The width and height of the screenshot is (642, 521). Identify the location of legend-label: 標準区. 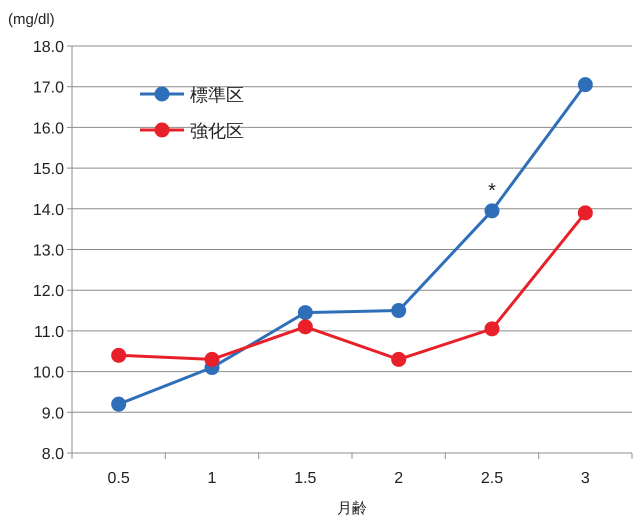
(217, 95).